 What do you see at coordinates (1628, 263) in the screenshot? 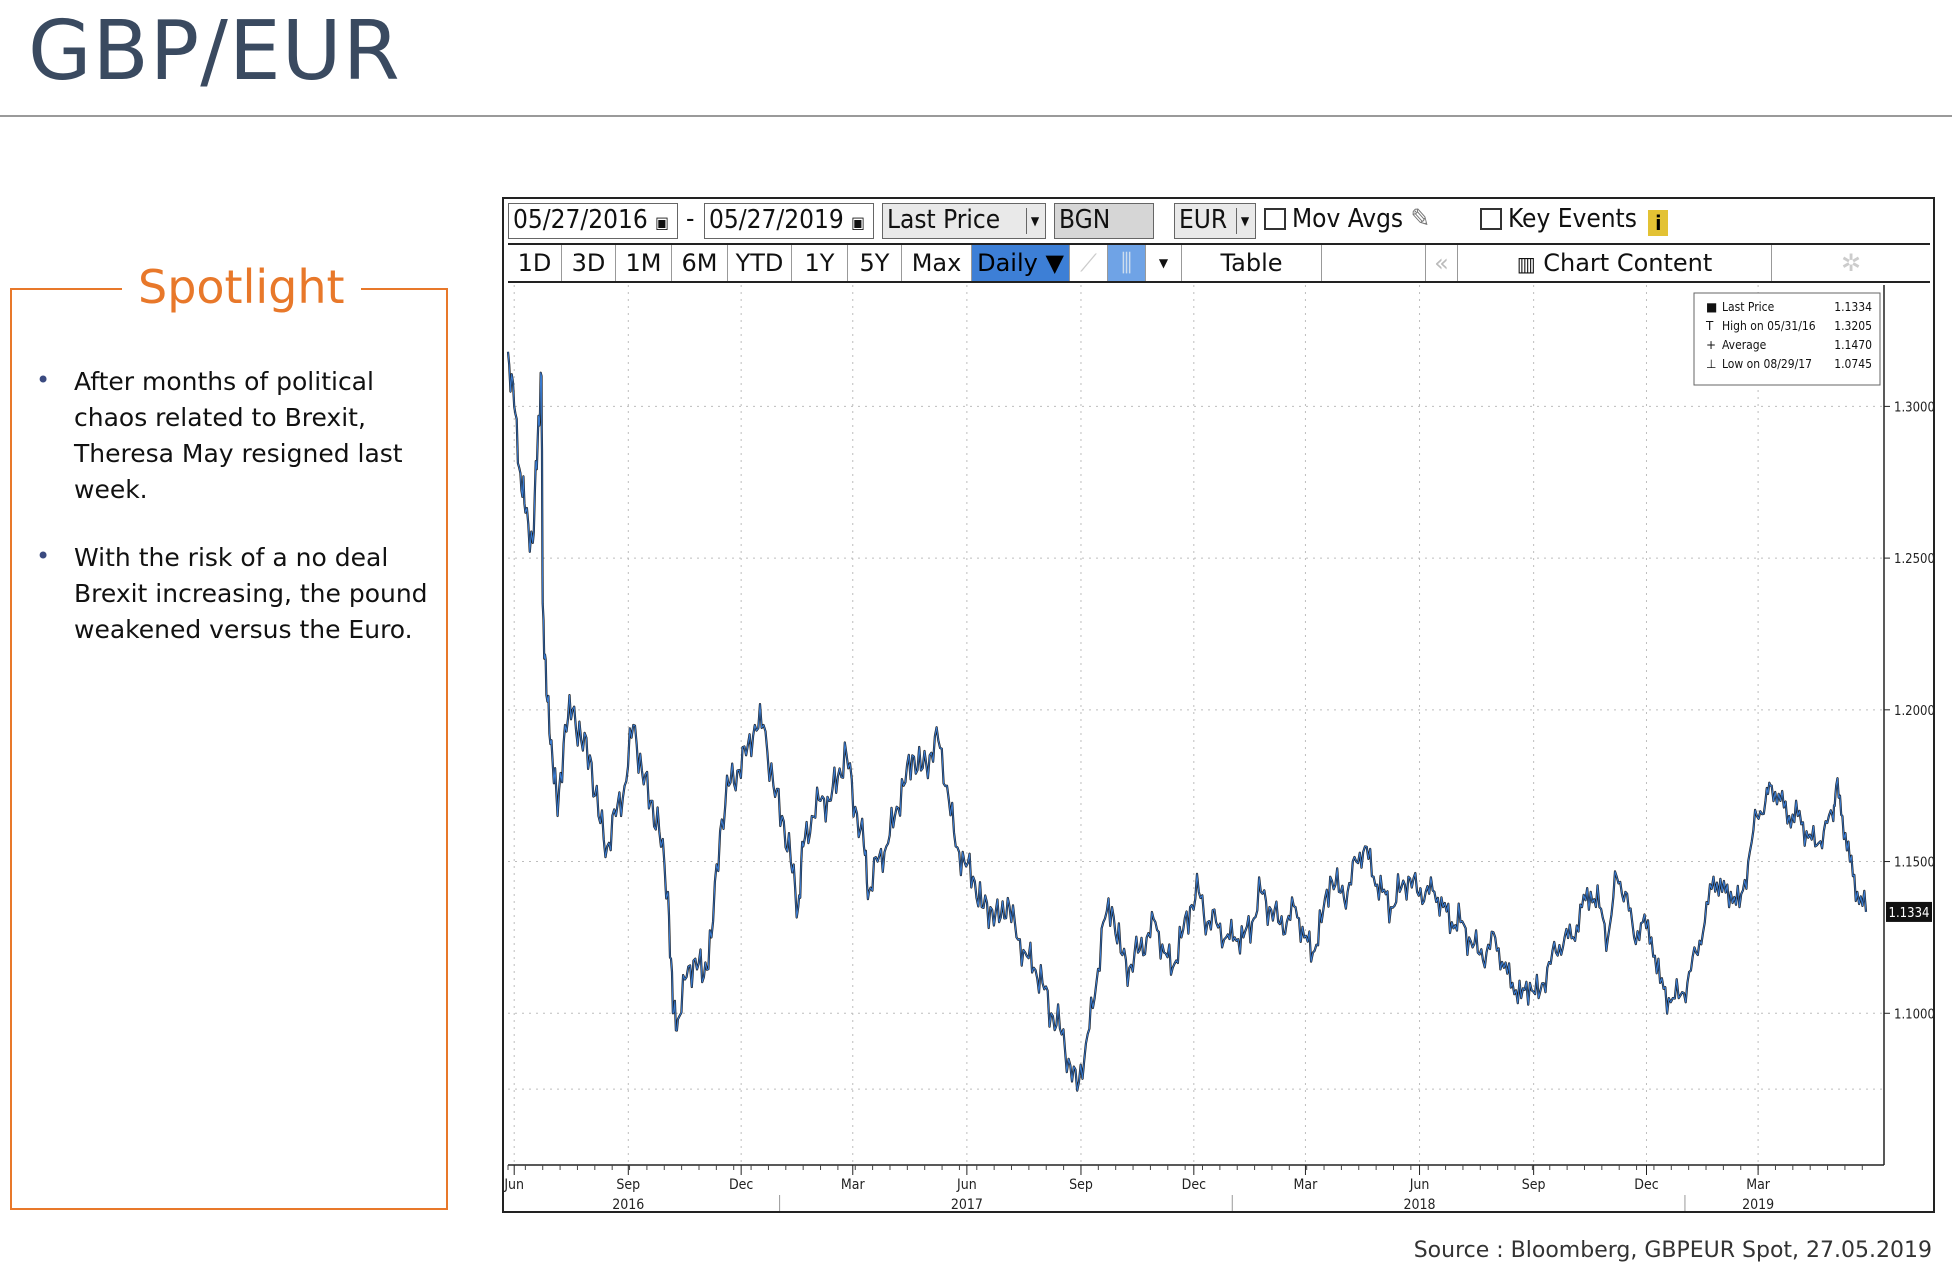
I see `chart-content-label: Chart Content` at bounding box center [1628, 263].